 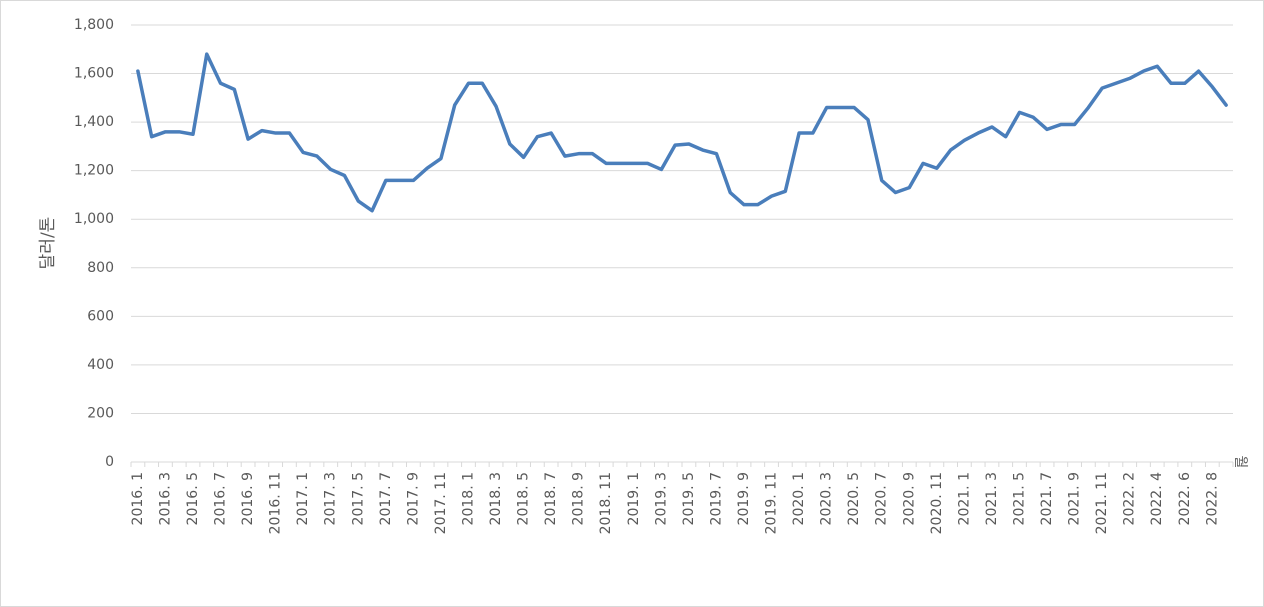 What do you see at coordinates (689, 498) in the screenshot?
I see `x-tick-label: 2019. 5` at bounding box center [689, 498].